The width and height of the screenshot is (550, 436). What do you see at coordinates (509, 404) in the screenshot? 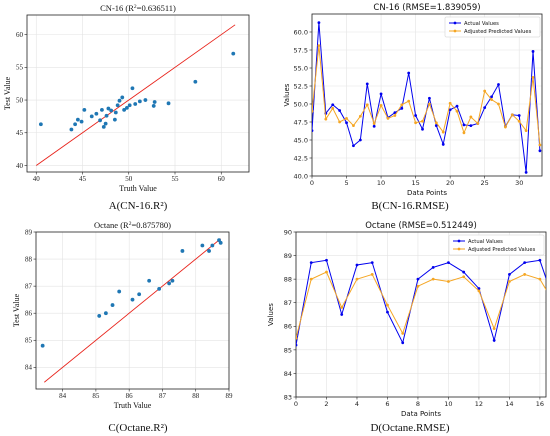
I see `x-tick-label: 14` at bounding box center [509, 404].